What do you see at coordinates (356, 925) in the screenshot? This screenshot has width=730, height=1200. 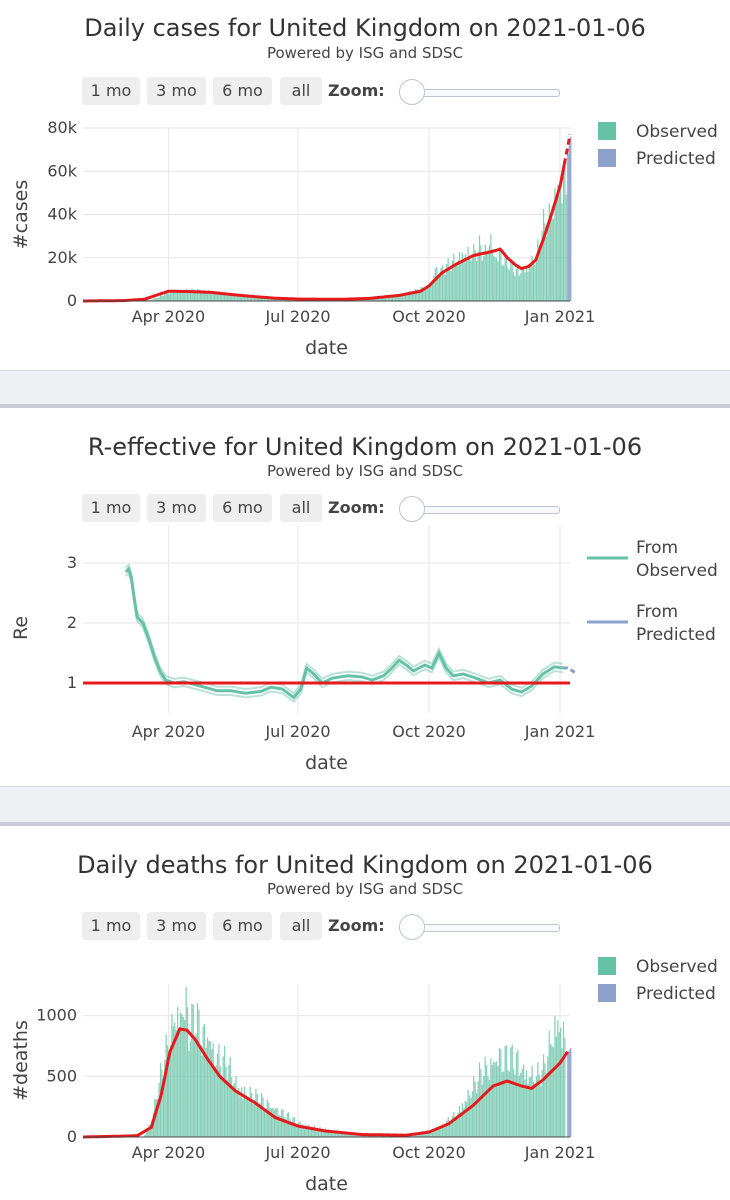 I see `zoom-label: Zoom:` at bounding box center [356, 925].